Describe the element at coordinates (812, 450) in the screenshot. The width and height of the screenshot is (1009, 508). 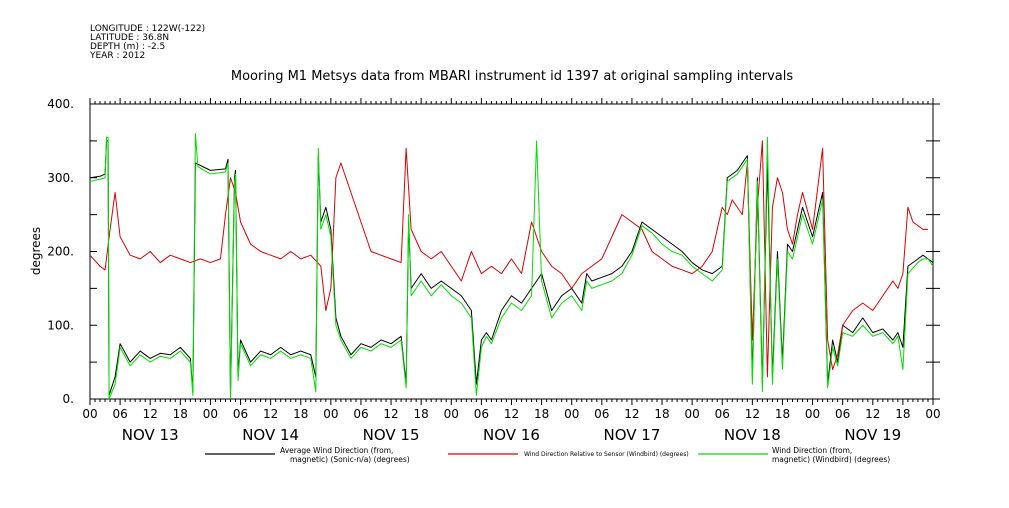
I see `legend-label-windbird-1: Wind Direction (from,` at that location.